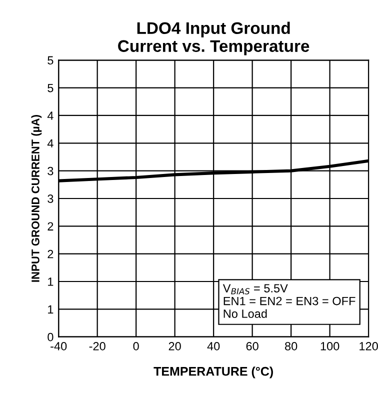 The width and height of the screenshot is (378, 401). I want to click on x-axis-title: TEMPERATURE (°C), so click(213, 372).